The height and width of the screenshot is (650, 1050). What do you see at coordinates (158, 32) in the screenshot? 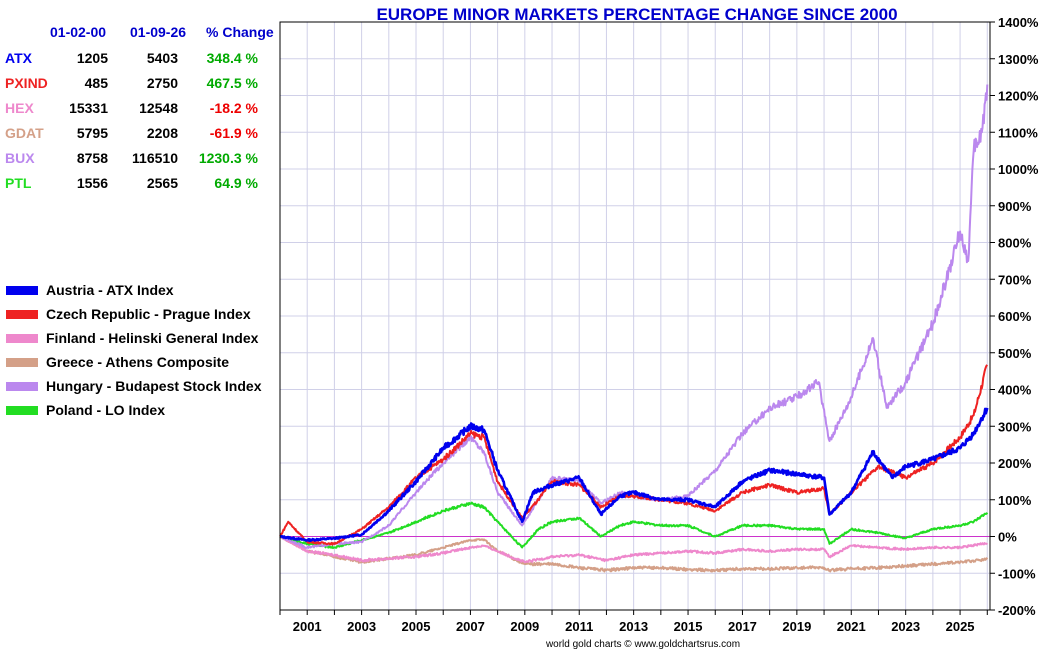
I see `table-header: 01-09-26` at bounding box center [158, 32].